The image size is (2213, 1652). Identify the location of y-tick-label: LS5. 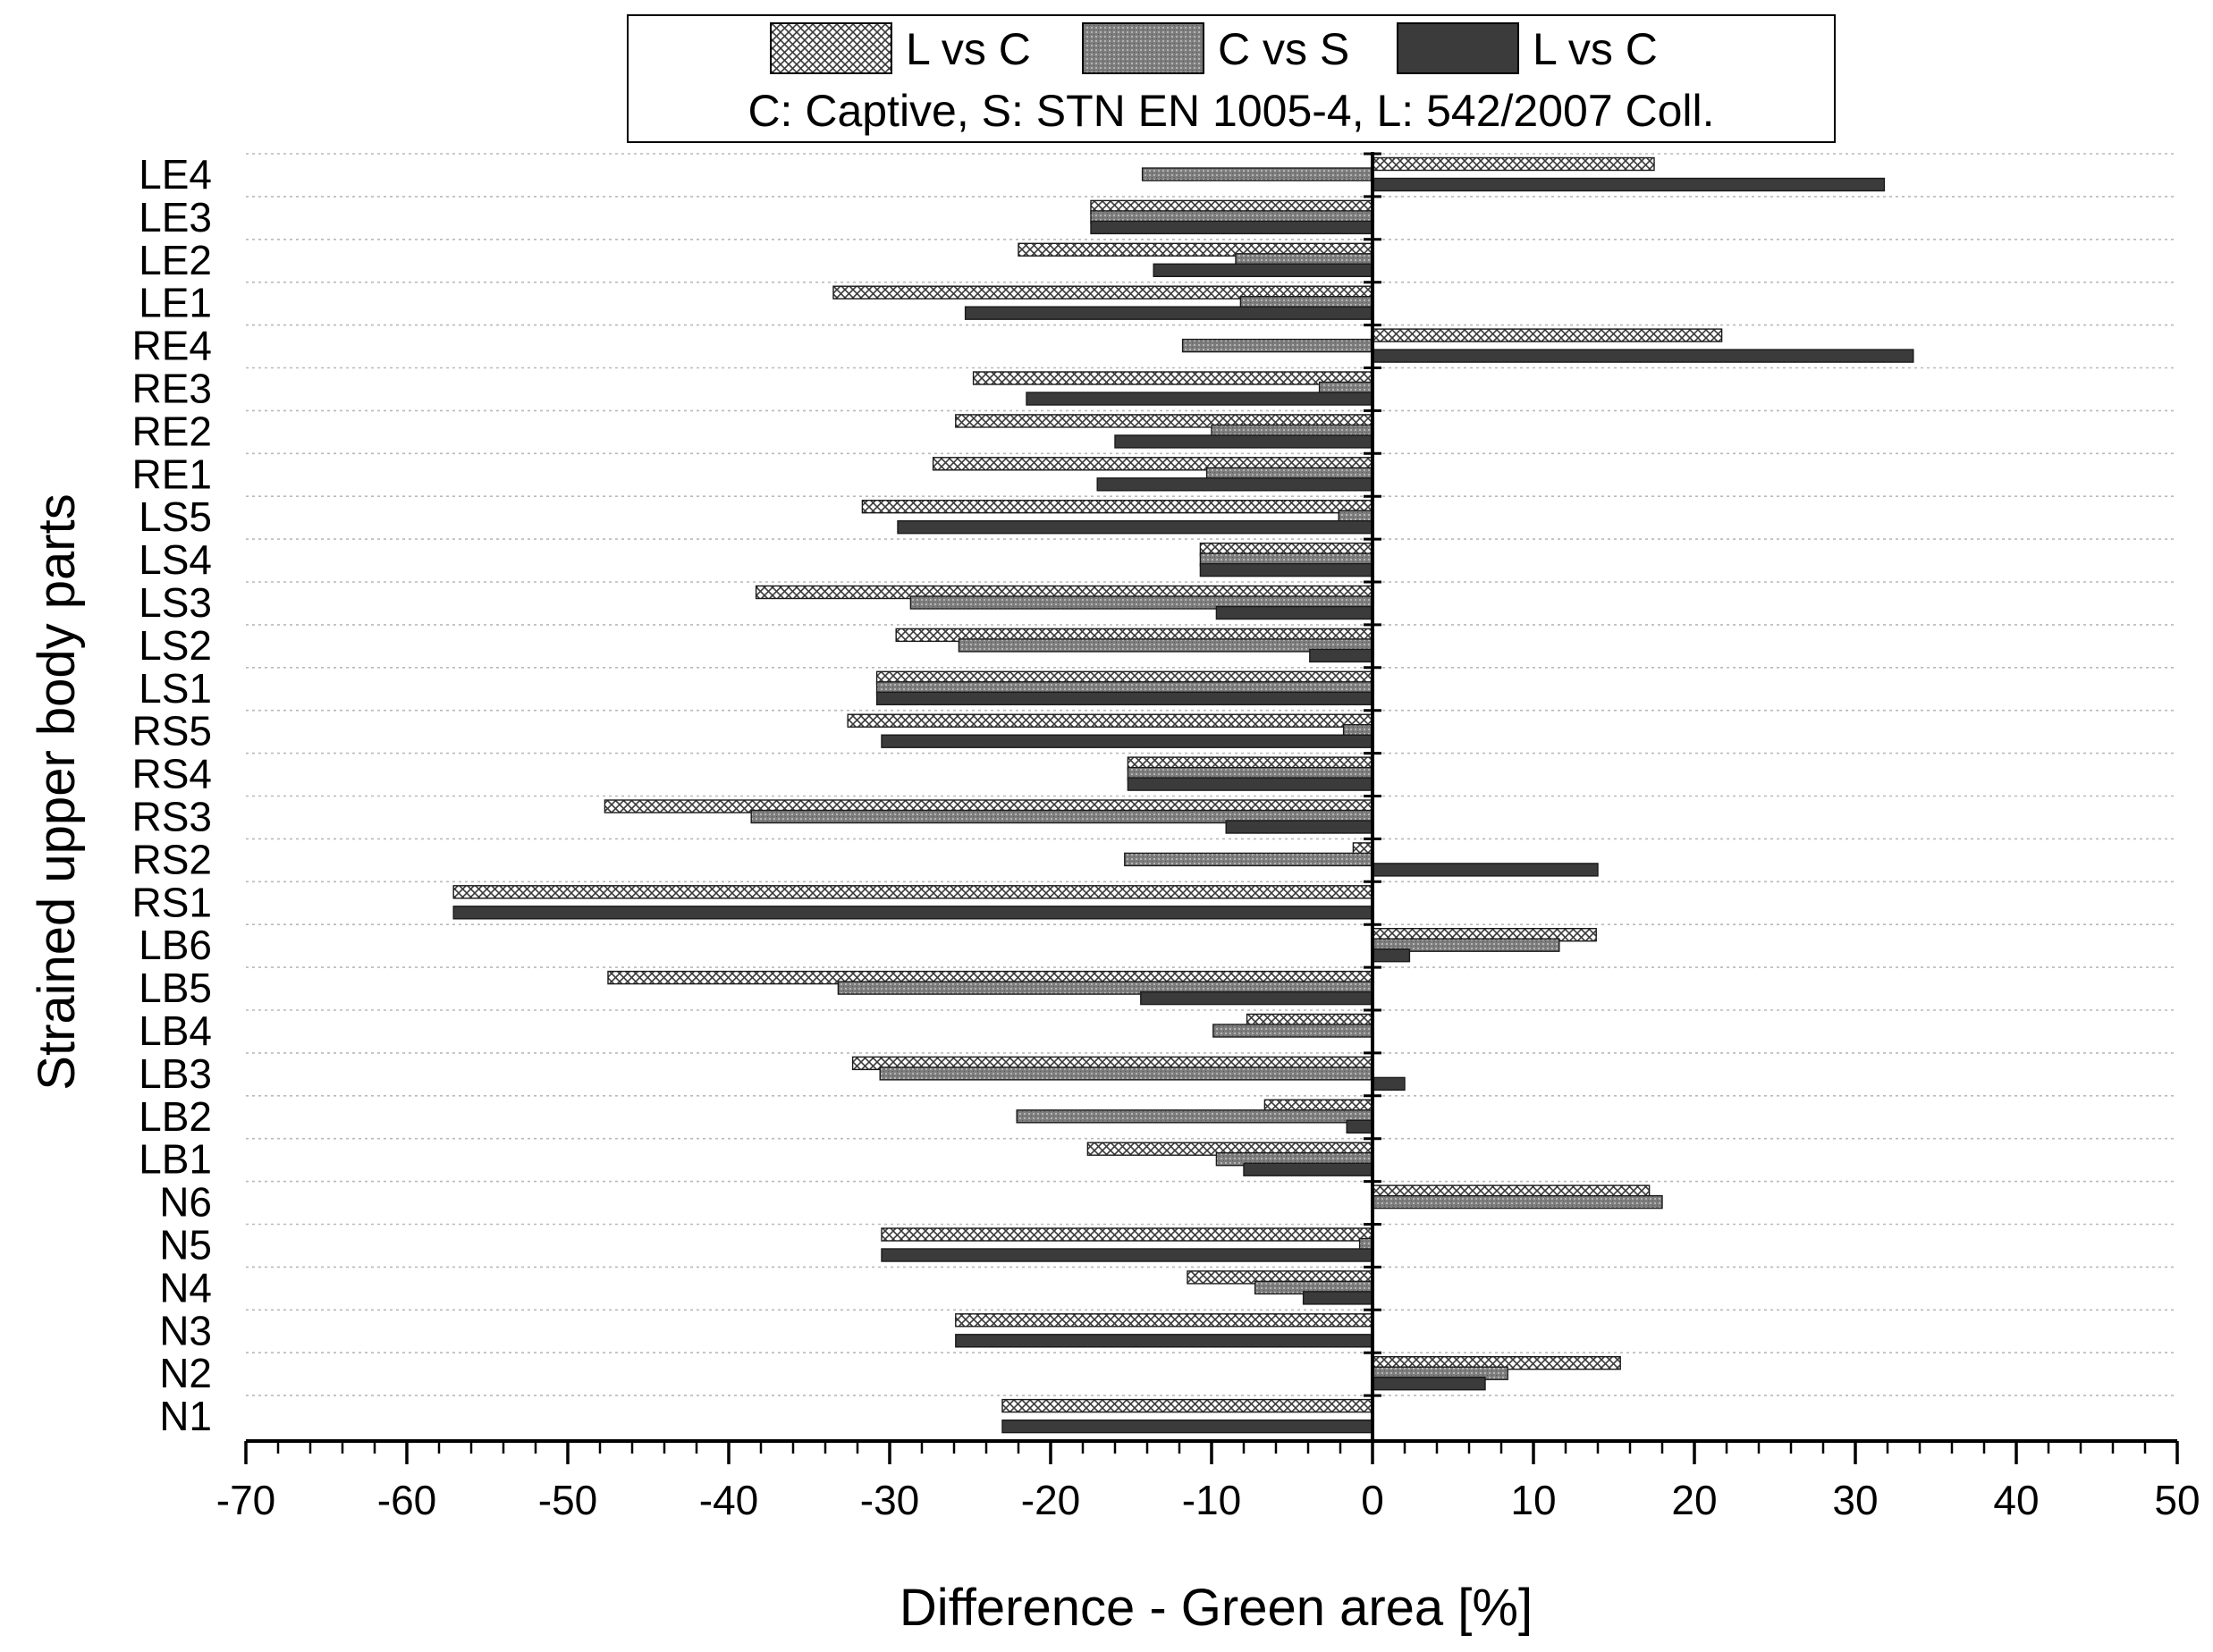
(175, 516).